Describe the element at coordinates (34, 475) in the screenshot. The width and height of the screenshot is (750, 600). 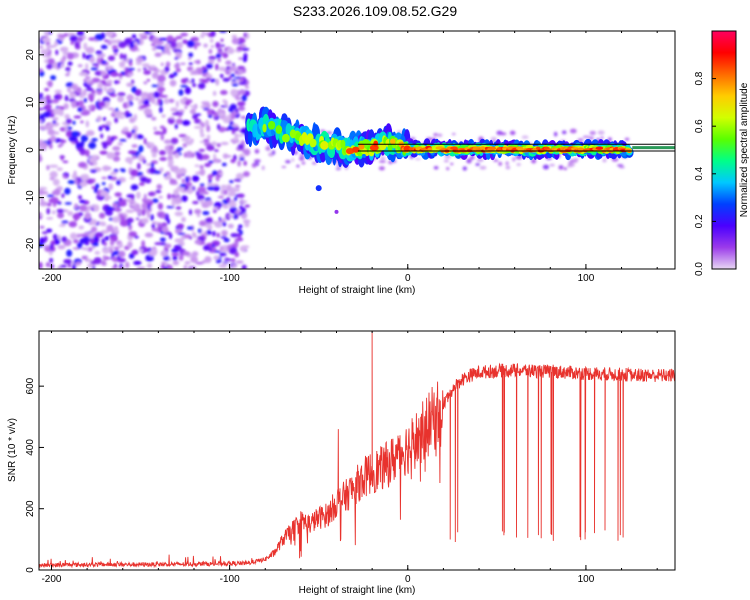
I see `snr-y-ticks: 0 200 400 600` at that location.